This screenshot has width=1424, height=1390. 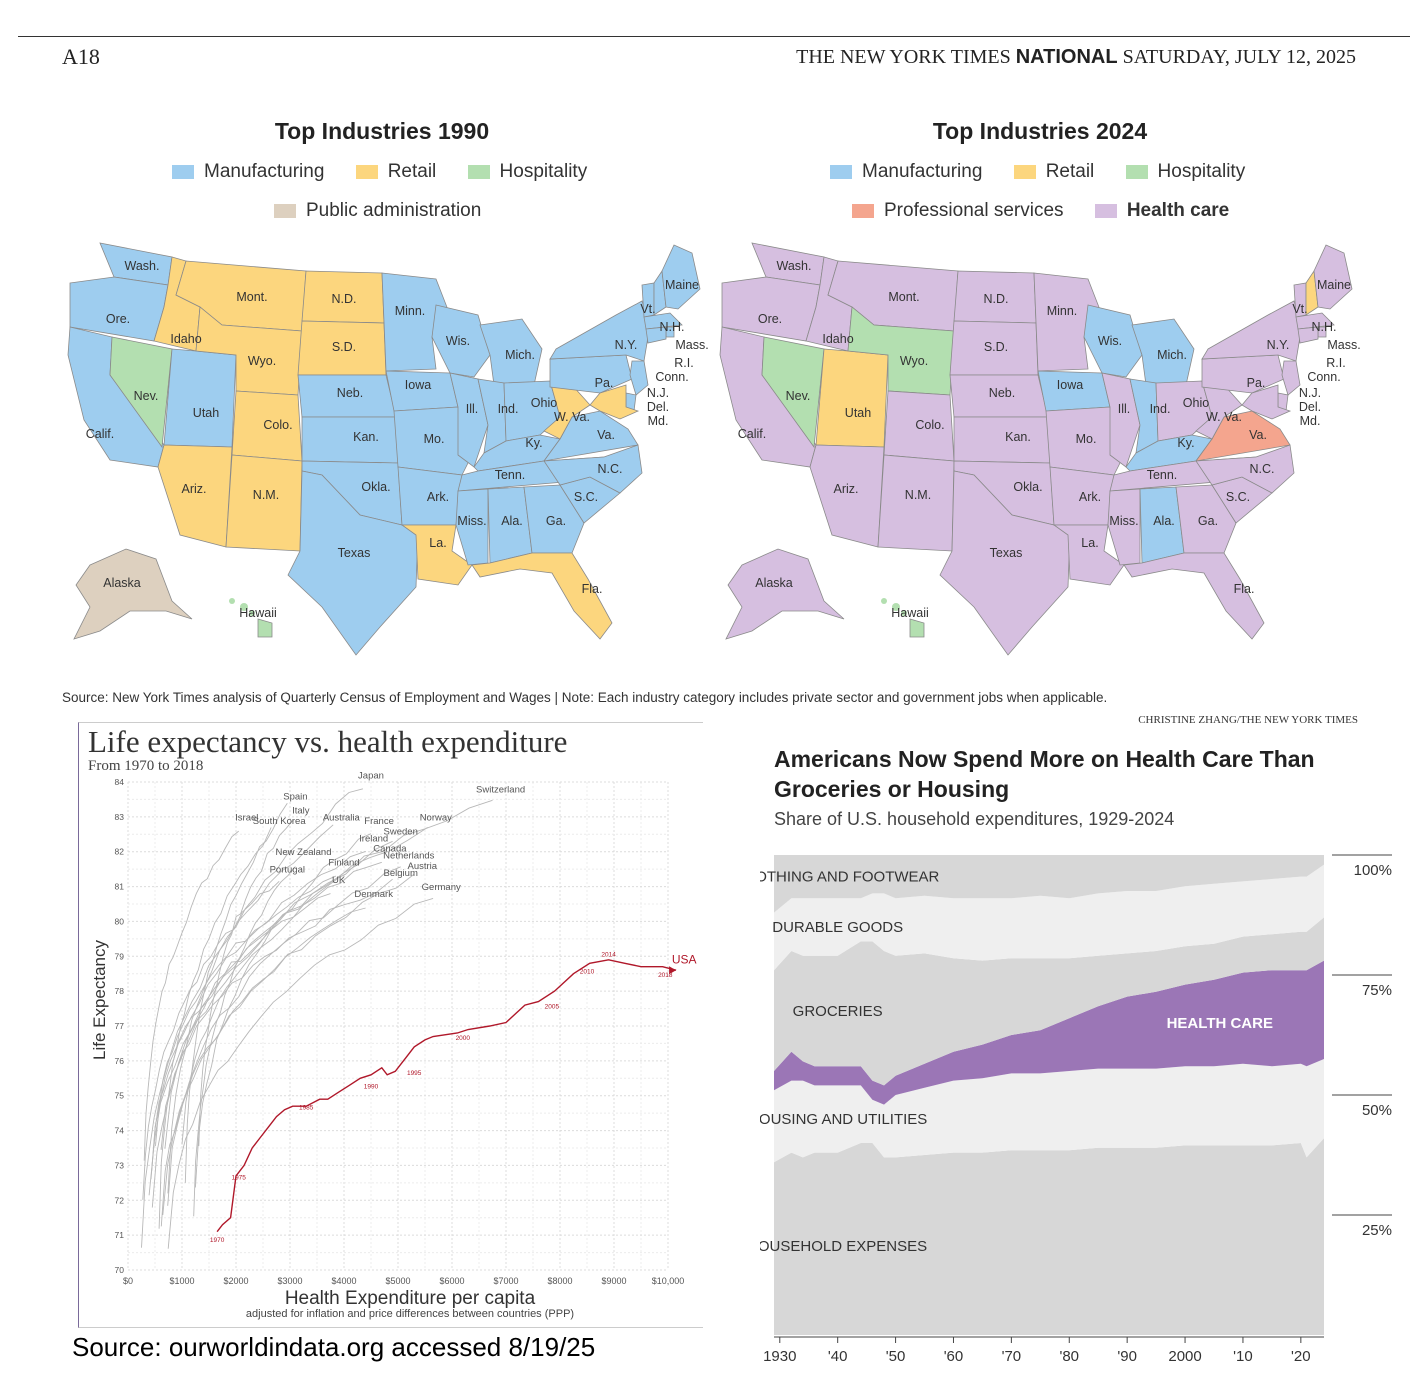 I want to click on state-md, so click(x=614, y=402).